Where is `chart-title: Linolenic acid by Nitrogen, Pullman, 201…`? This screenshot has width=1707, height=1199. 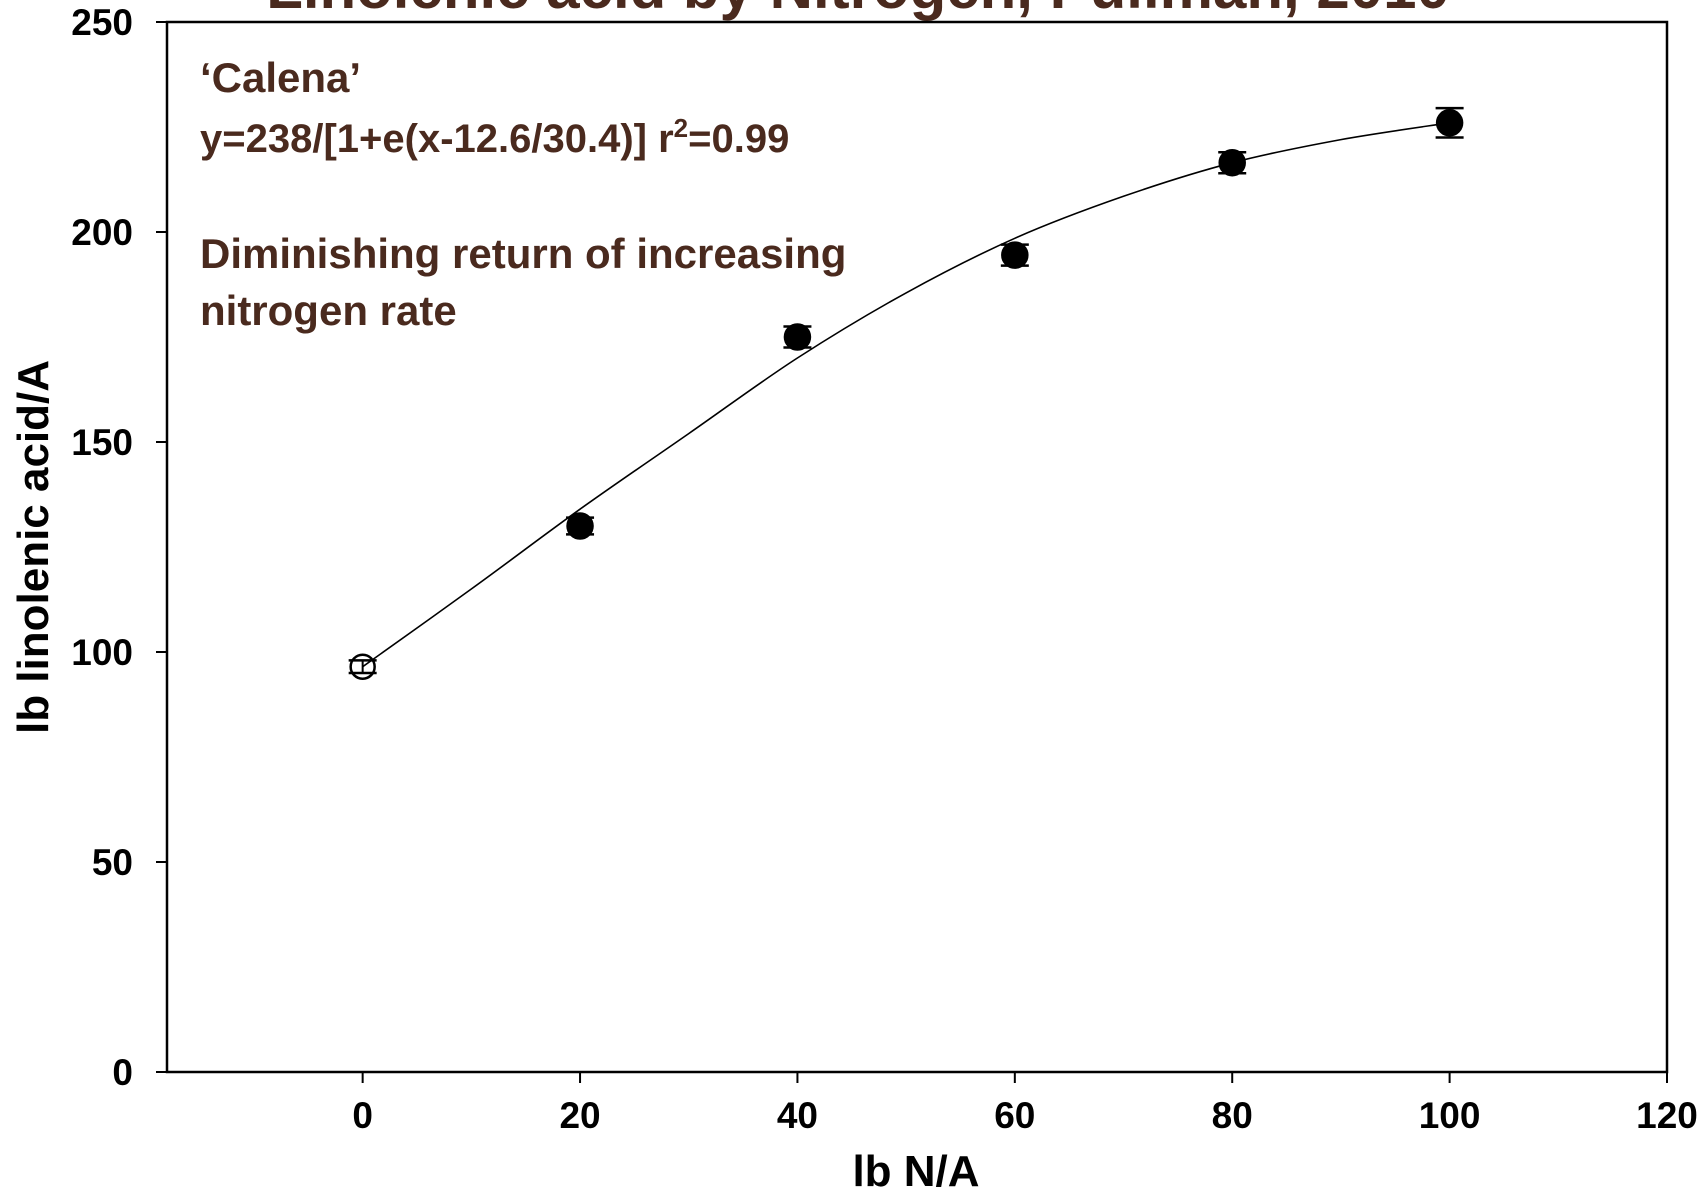 chart-title: Linolenic acid by Nitrogen, Pullman, 201… is located at coordinates (858, 10).